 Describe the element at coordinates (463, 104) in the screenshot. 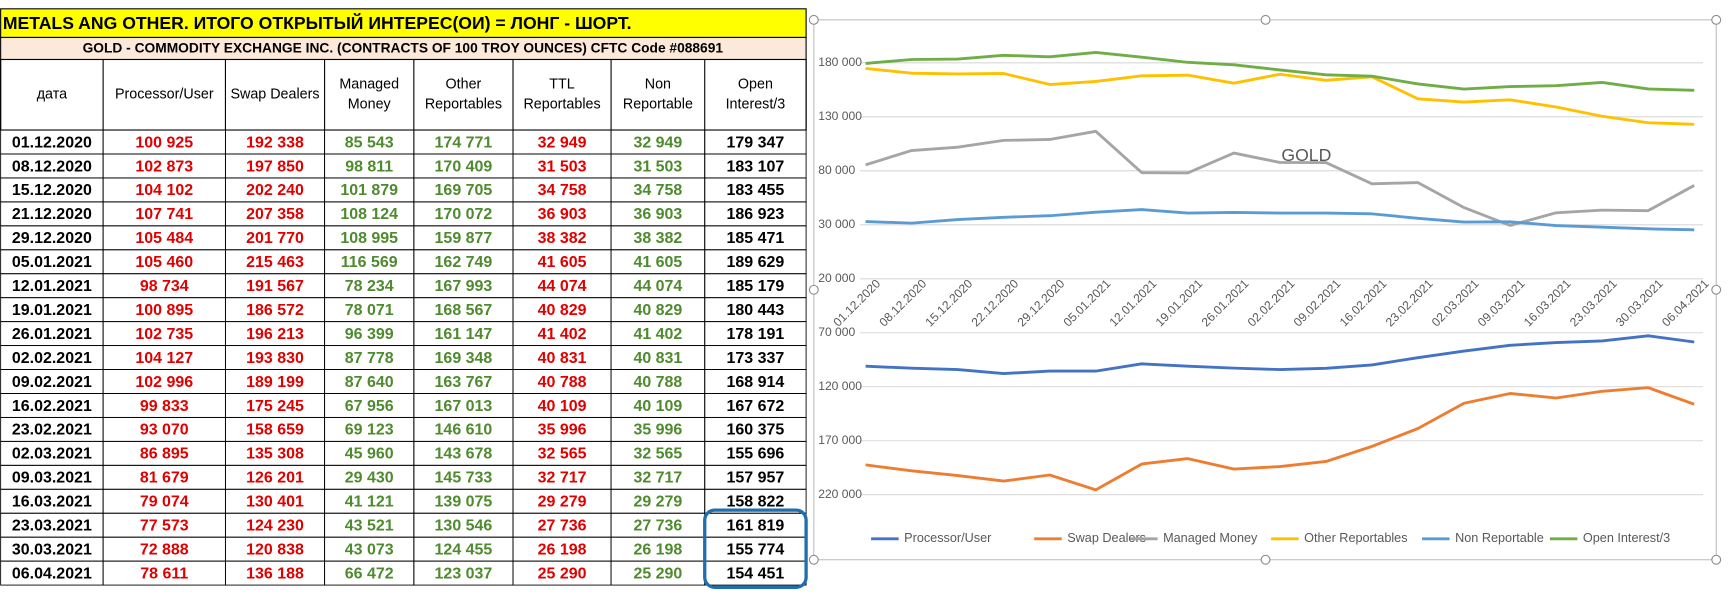

I see `column-header: Reportables` at that location.